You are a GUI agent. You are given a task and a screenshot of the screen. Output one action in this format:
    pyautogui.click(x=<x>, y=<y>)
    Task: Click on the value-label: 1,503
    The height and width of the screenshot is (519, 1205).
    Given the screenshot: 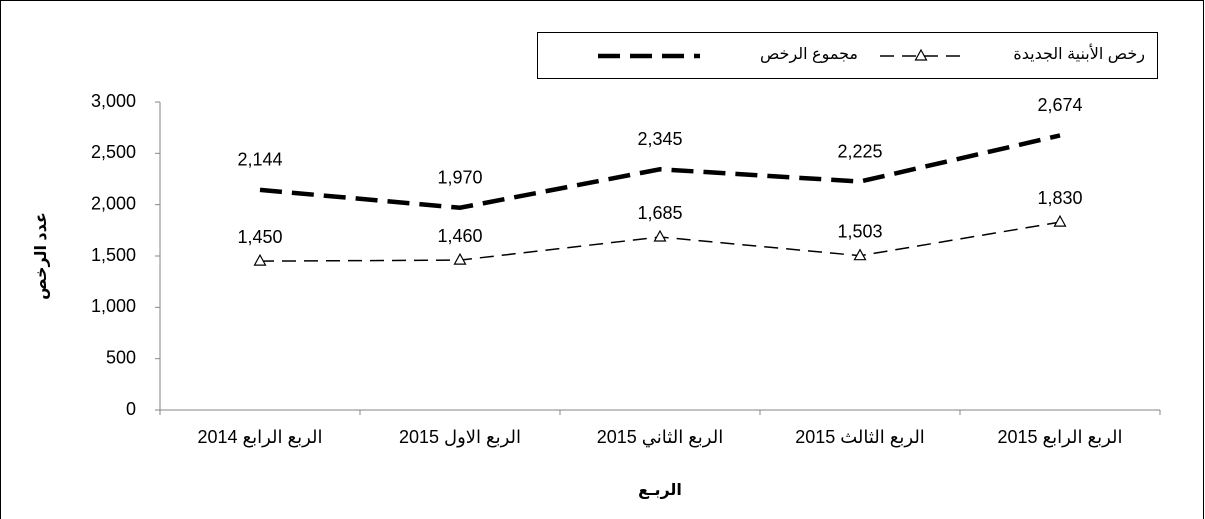 What is the action you would take?
    pyautogui.click(x=859, y=231)
    